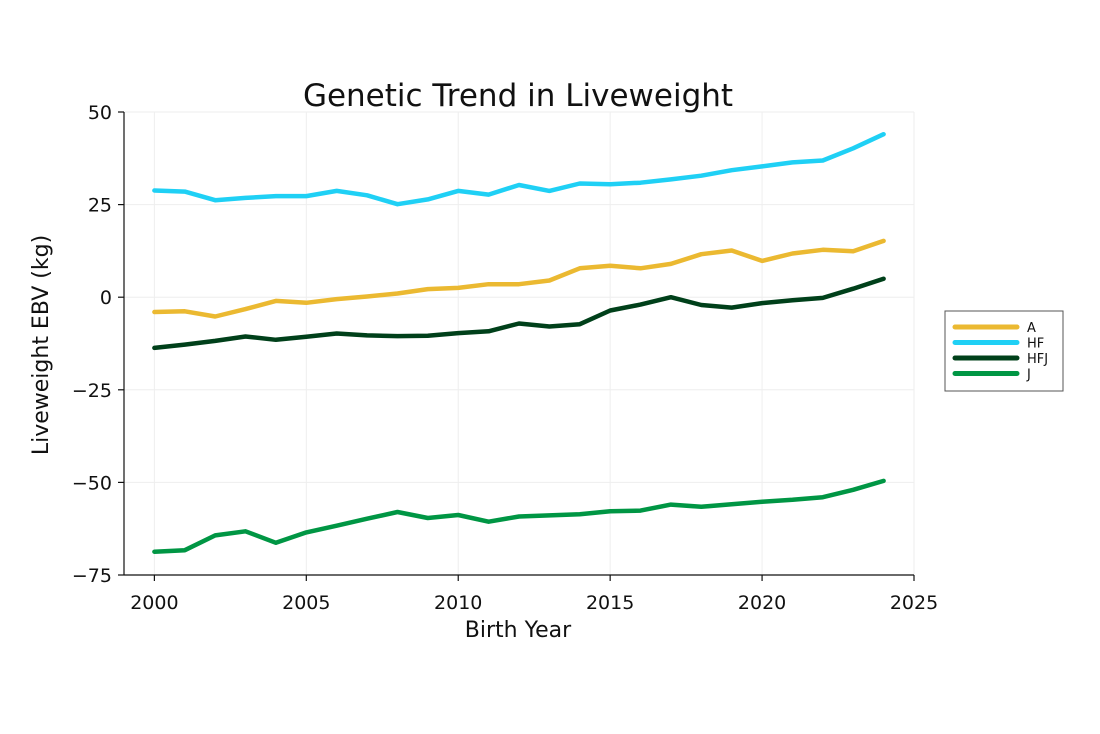 The image size is (1100, 734). What do you see at coordinates (92, 576) in the screenshot?
I see `y-tick-label: −75` at bounding box center [92, 576].